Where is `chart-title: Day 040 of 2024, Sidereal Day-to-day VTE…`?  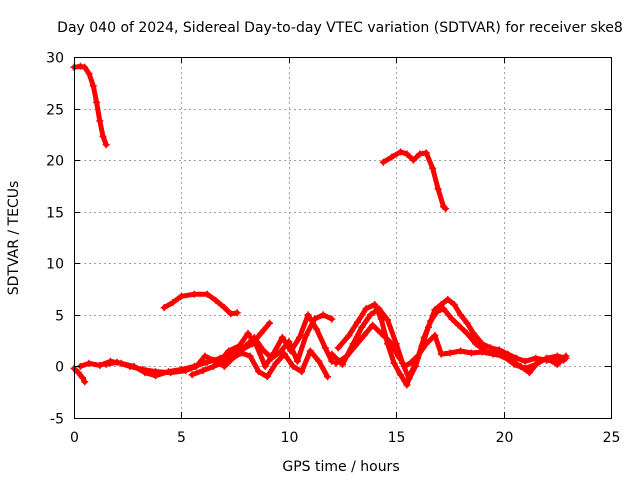
chart-title: Day 040 of 2024, Sidereal Day-to-day VTE… is located at coordinates (340, 28).